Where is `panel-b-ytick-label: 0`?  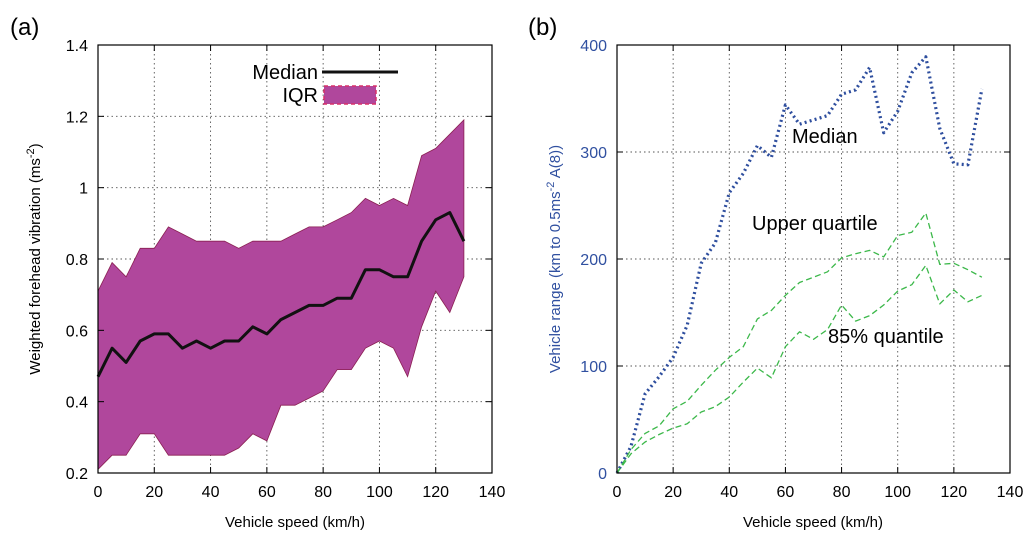 panel-b-ytick-label: 0 is located at coordinates (602, 474).